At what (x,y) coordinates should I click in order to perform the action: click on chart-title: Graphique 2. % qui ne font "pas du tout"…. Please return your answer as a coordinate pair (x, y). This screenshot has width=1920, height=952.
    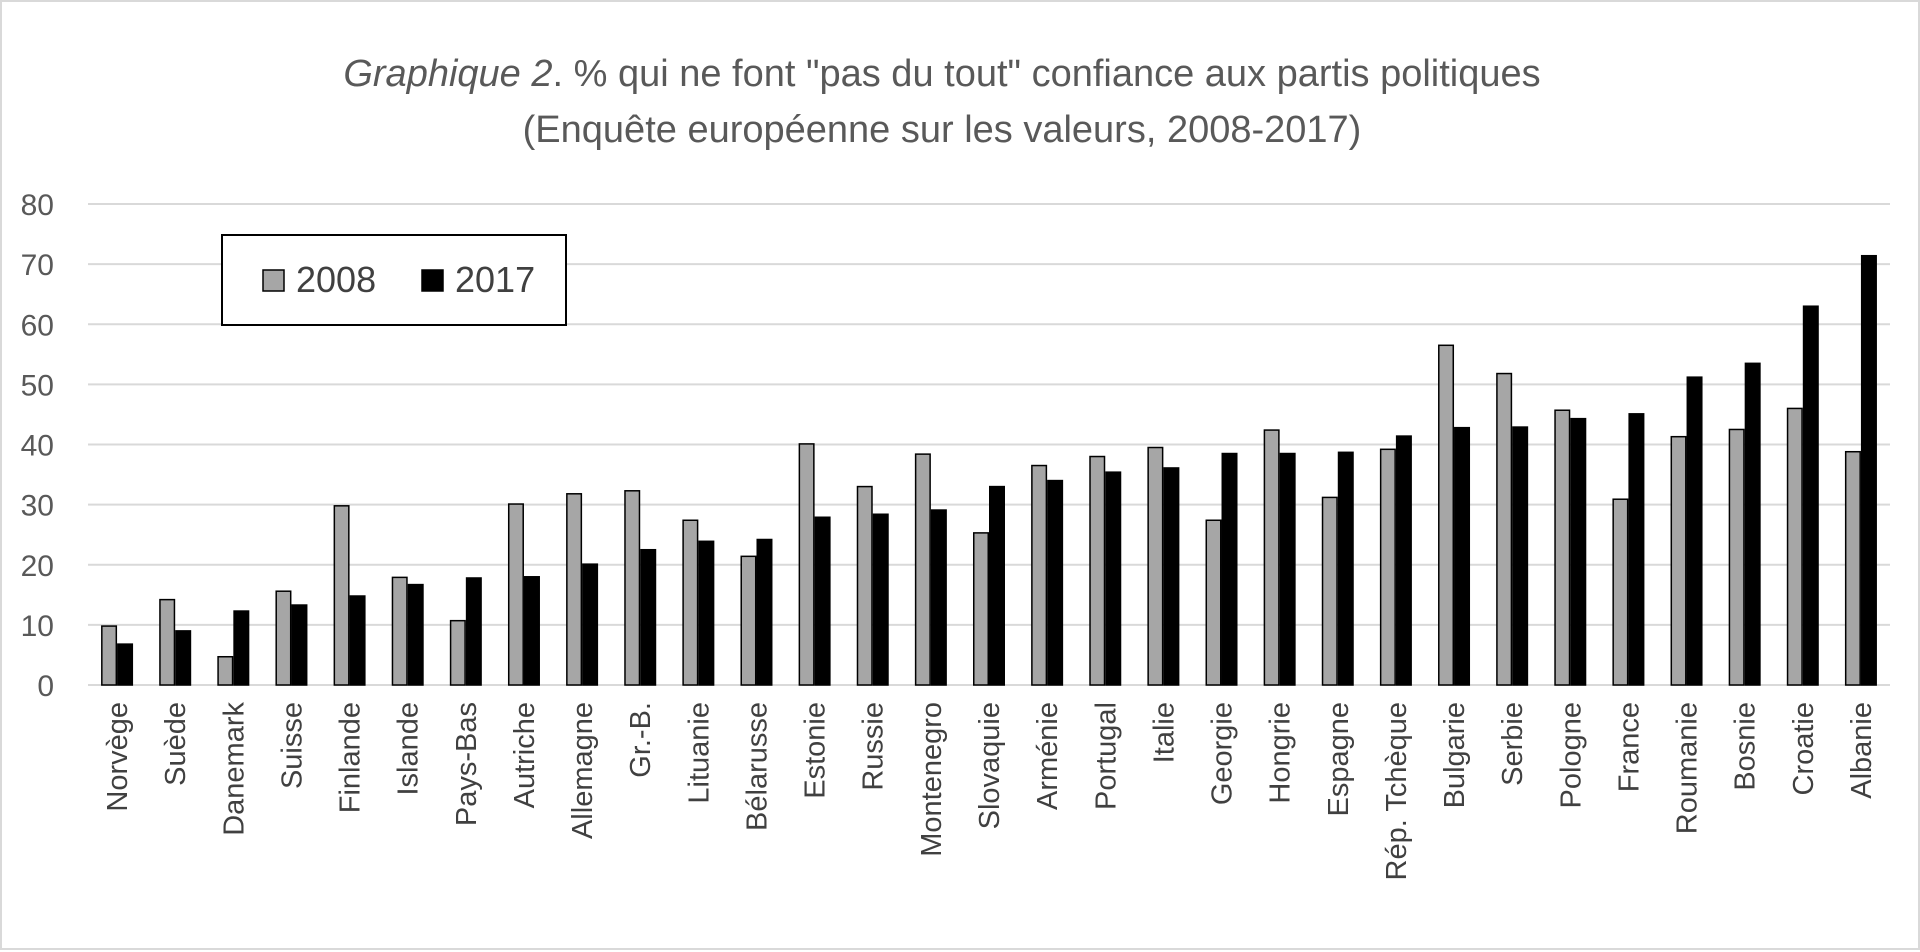
    Looking at the image, I should click on (941, 74).